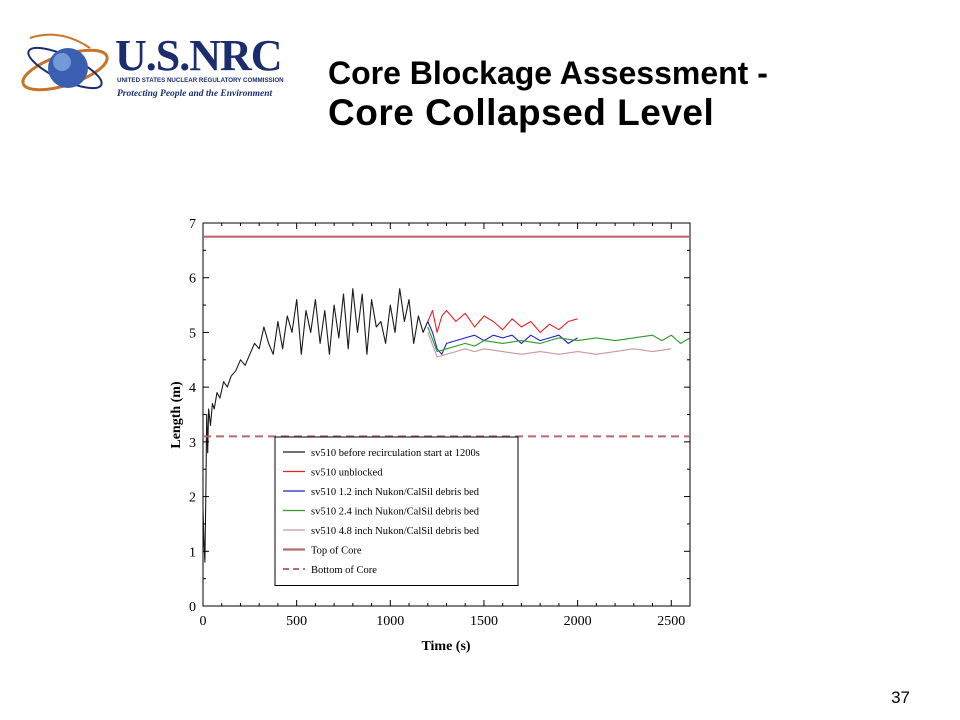 The width and height of the screenshot is (960, 720). What do you see at coordinates (192, 333) in the screenshot?
I see `y-tick-label: 5` at bounding box center [192, 333].